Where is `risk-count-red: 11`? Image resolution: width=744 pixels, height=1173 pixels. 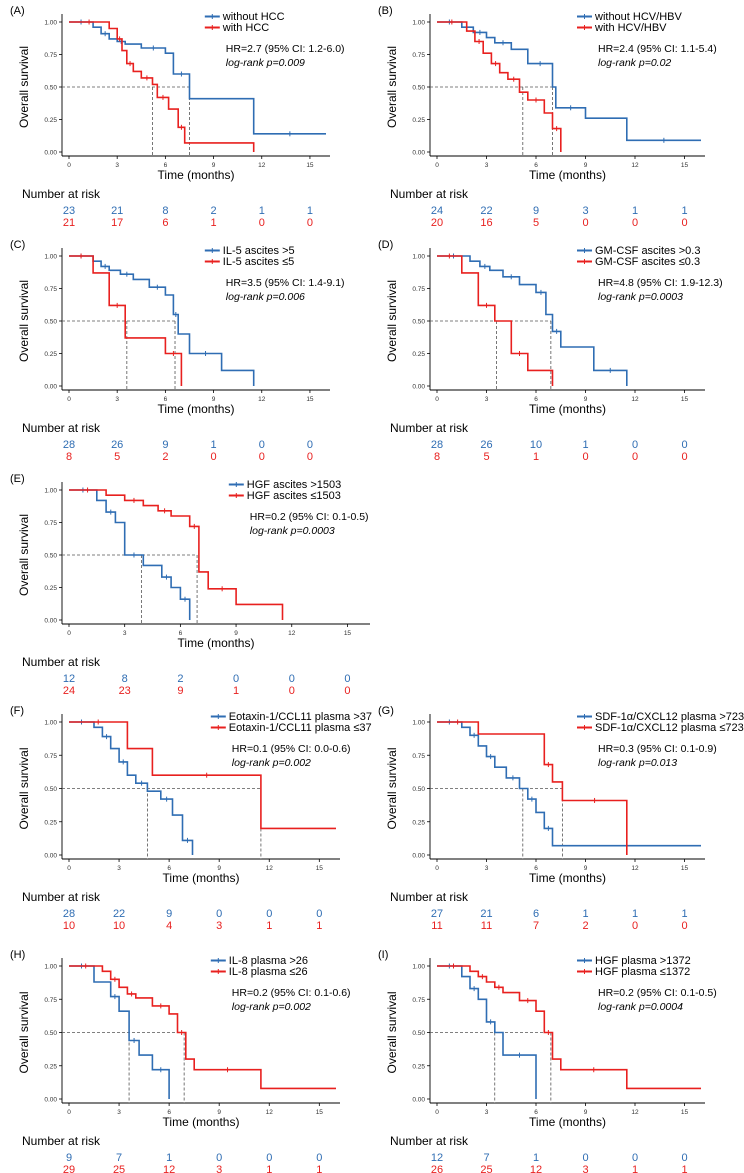 risk-count-red: 11 is located at coordinates (486, 926).